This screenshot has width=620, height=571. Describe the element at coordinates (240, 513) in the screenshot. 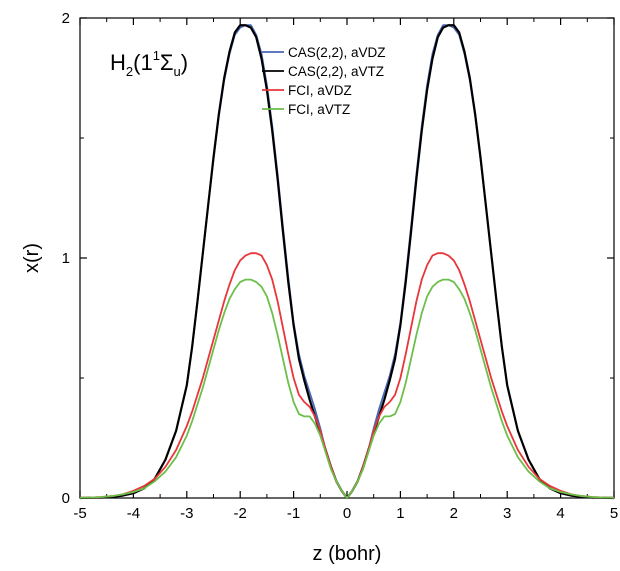

I see `x-tick-label: -2` at that location.